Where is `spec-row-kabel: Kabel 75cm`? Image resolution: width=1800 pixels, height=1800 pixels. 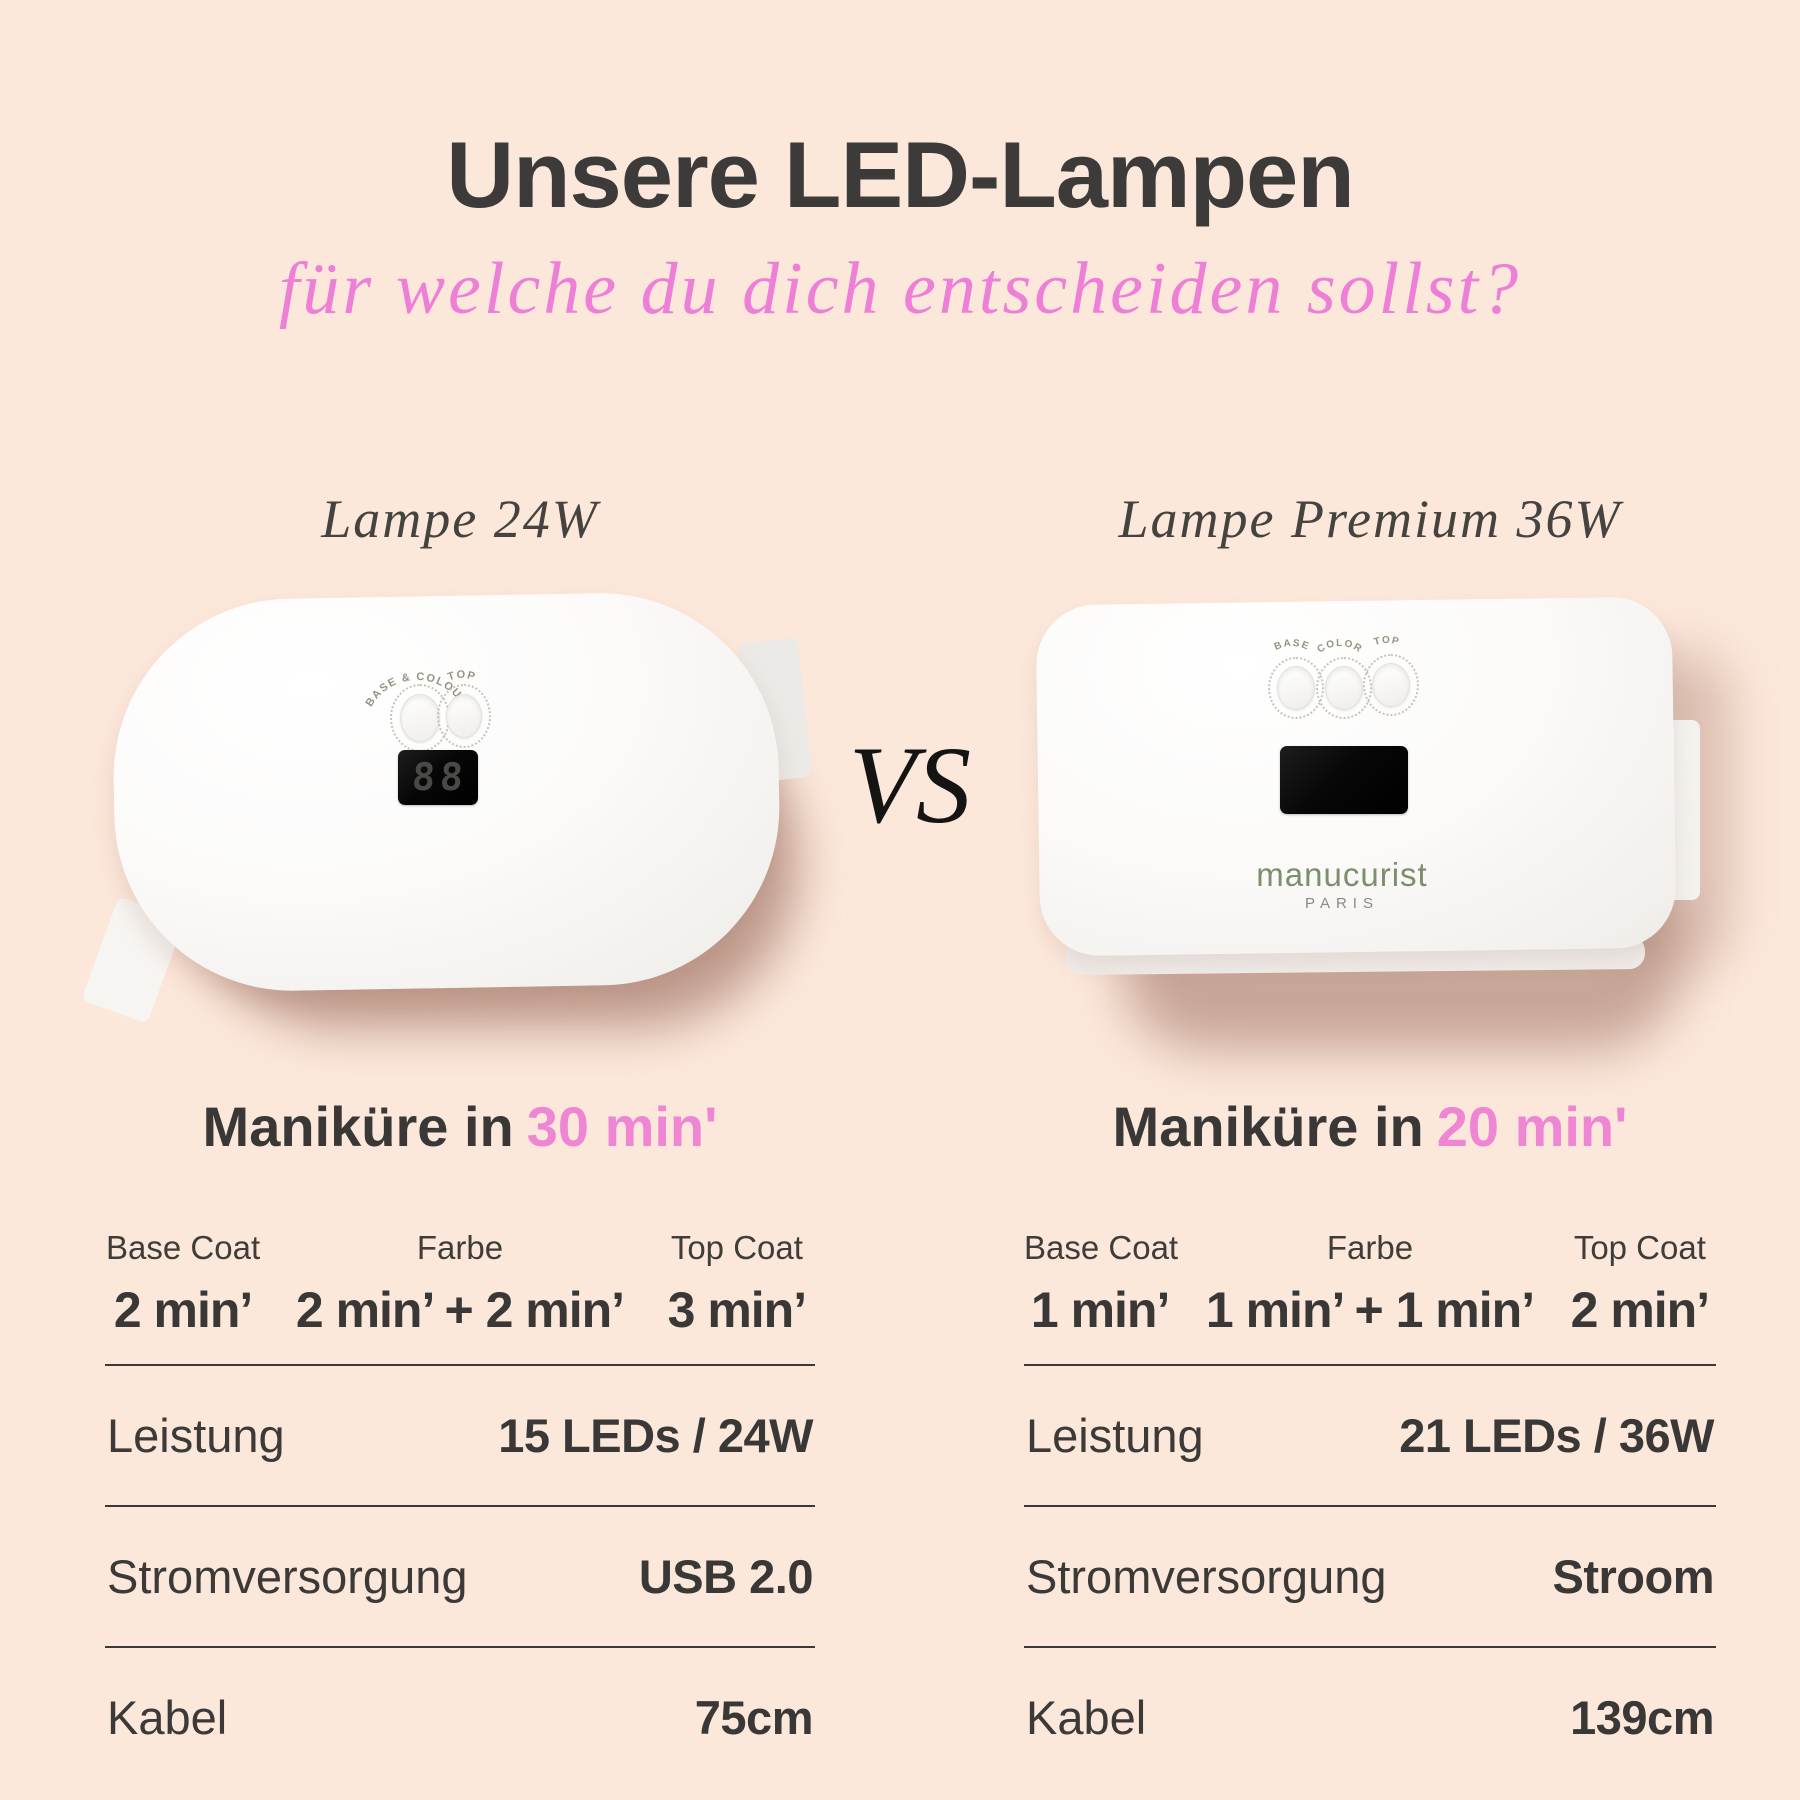 spec-row-kabel: Kabel 75cm is located at coordinates (460, 1716).